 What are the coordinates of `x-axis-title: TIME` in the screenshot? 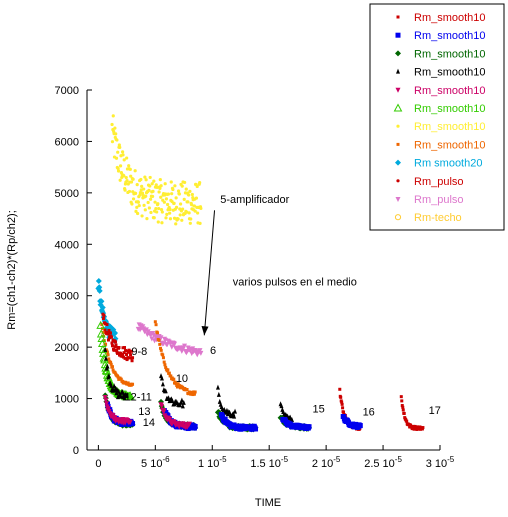 It's located at (268, 503).